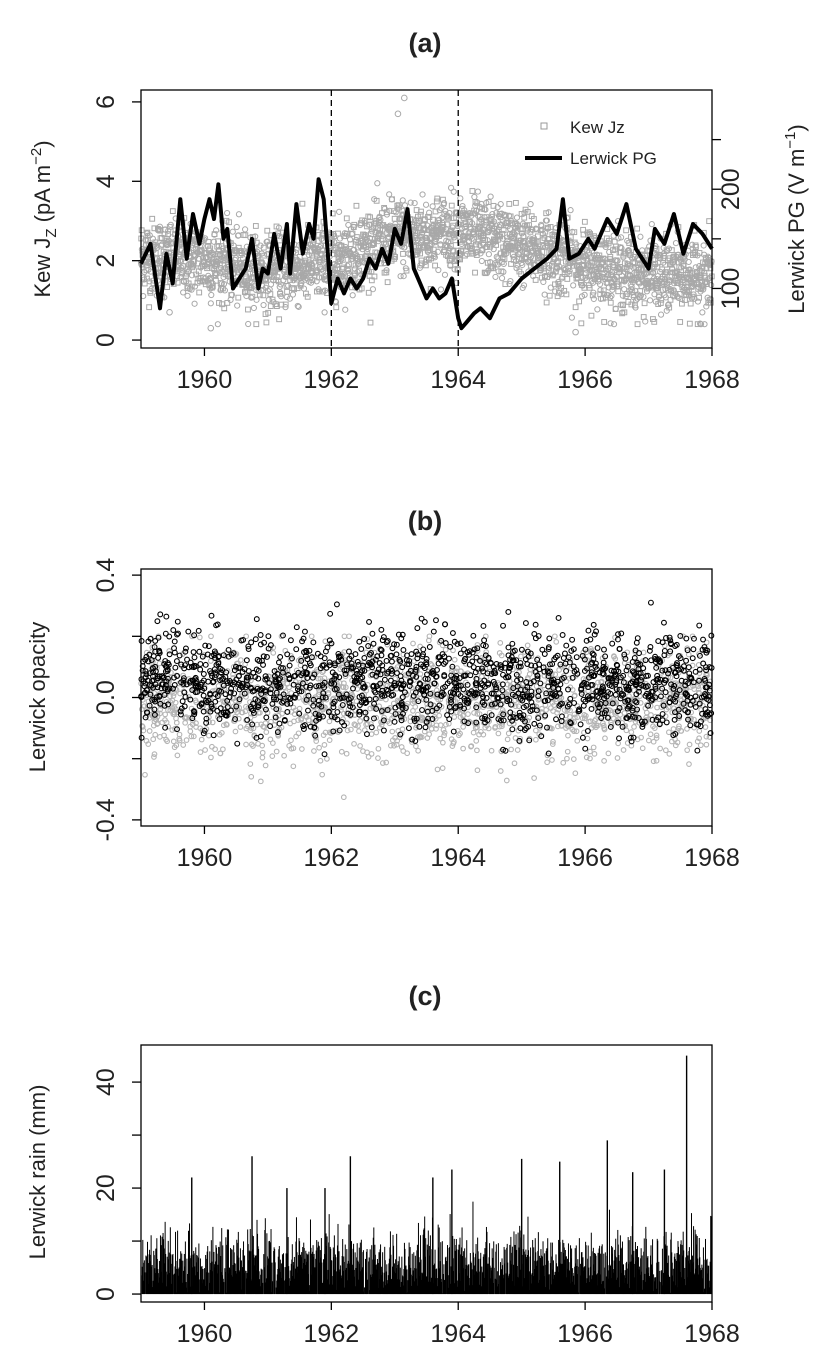 The height and width of the screenshot is (1370, 824). I want to click on x-tick-label: 1960, so click(205, 380).